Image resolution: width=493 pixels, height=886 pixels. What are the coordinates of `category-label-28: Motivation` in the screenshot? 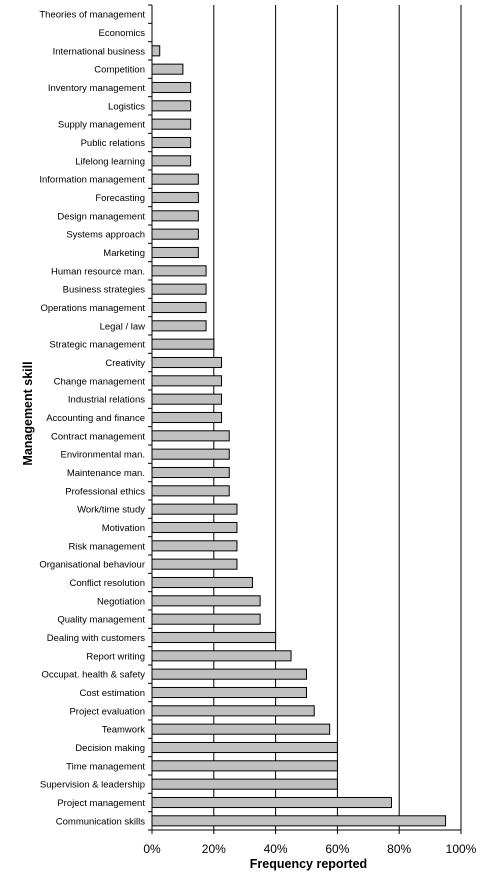 It's located at (123, 528).